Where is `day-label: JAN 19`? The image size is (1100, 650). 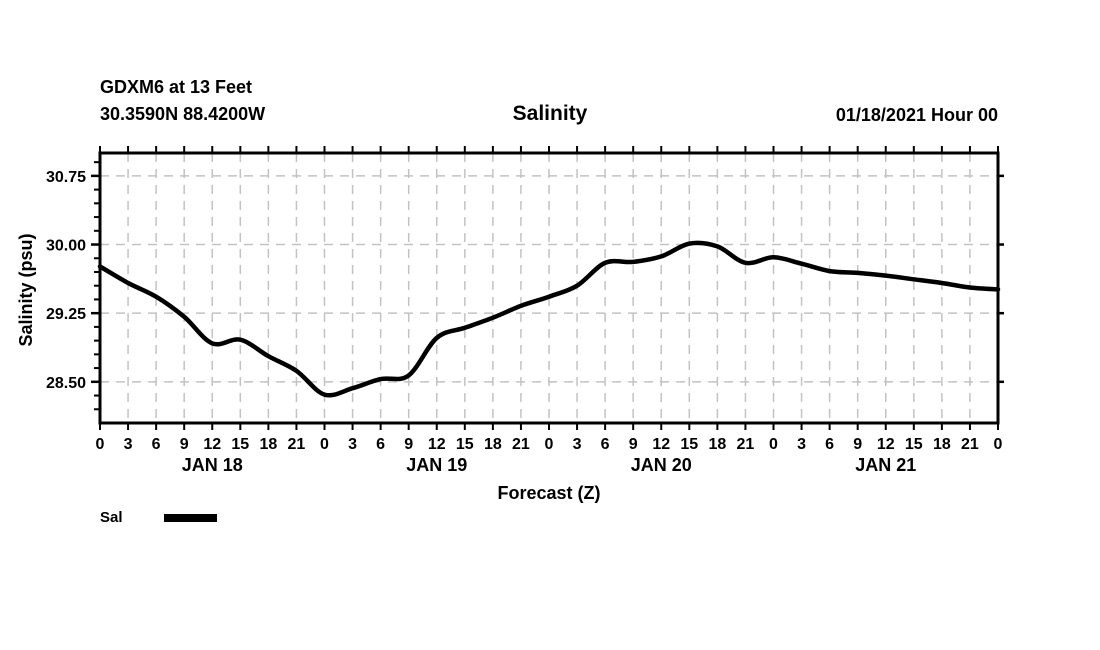
day-label: JAN 19 is located at coordinates (436, 465).